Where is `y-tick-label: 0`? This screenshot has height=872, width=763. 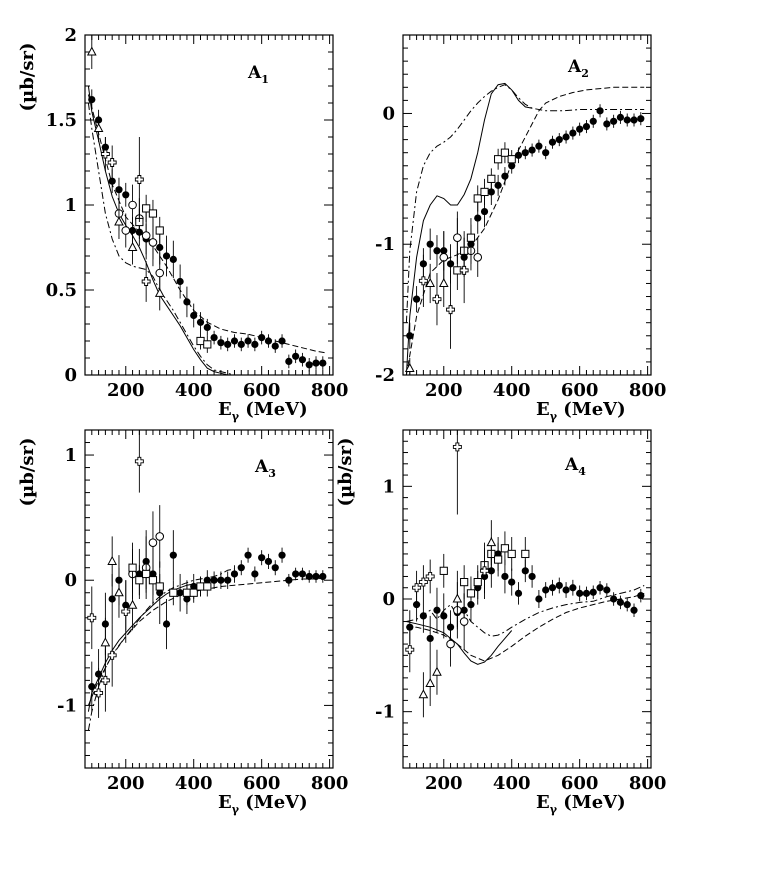 y-tick-label: 0 is located at coordinates (388, 113).